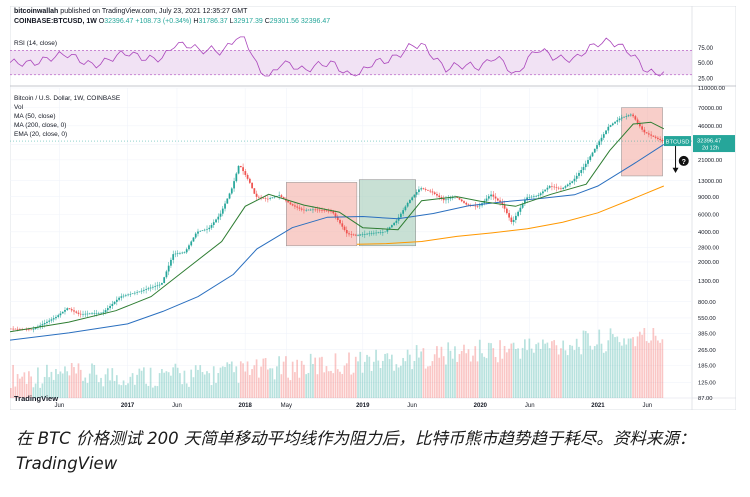  I want to click on symbol-name: COINBASE:BTCUSD, 1W, so click(55, 21).